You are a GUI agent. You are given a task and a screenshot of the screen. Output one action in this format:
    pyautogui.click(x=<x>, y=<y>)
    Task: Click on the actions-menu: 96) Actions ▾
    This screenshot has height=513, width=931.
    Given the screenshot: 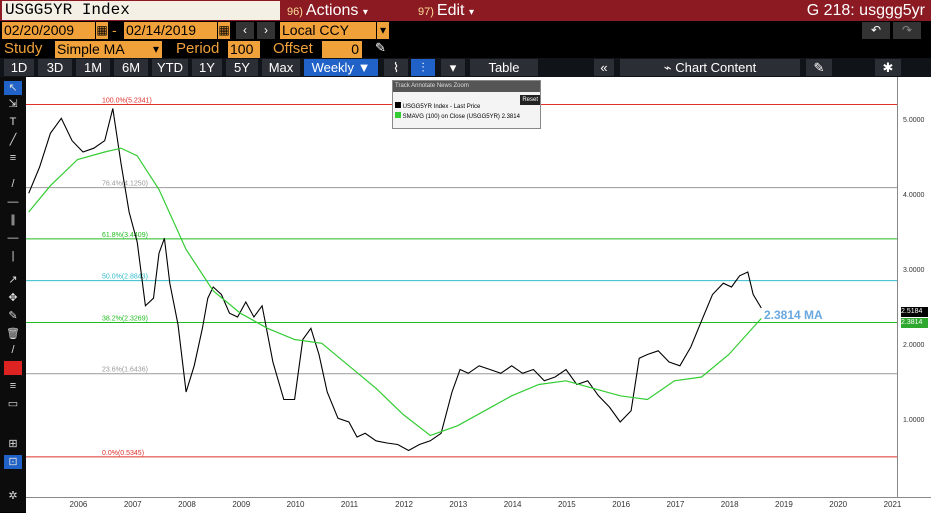 What is the action you would take?
    pyautogui.click(x=344, y=10)
    